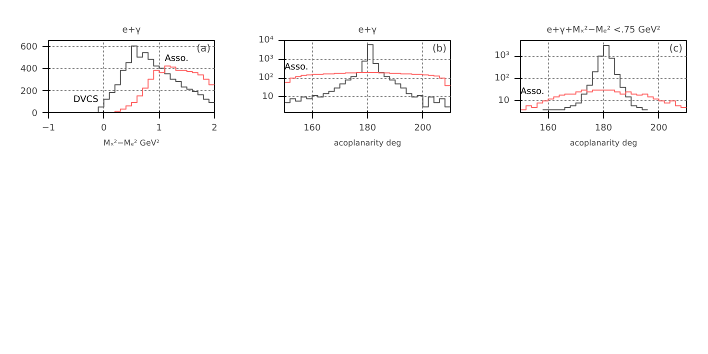  What do you see at coordinates (86, 99) in the screenshot?
I see `series-label: DVCS` at bounding box center [86, 99].